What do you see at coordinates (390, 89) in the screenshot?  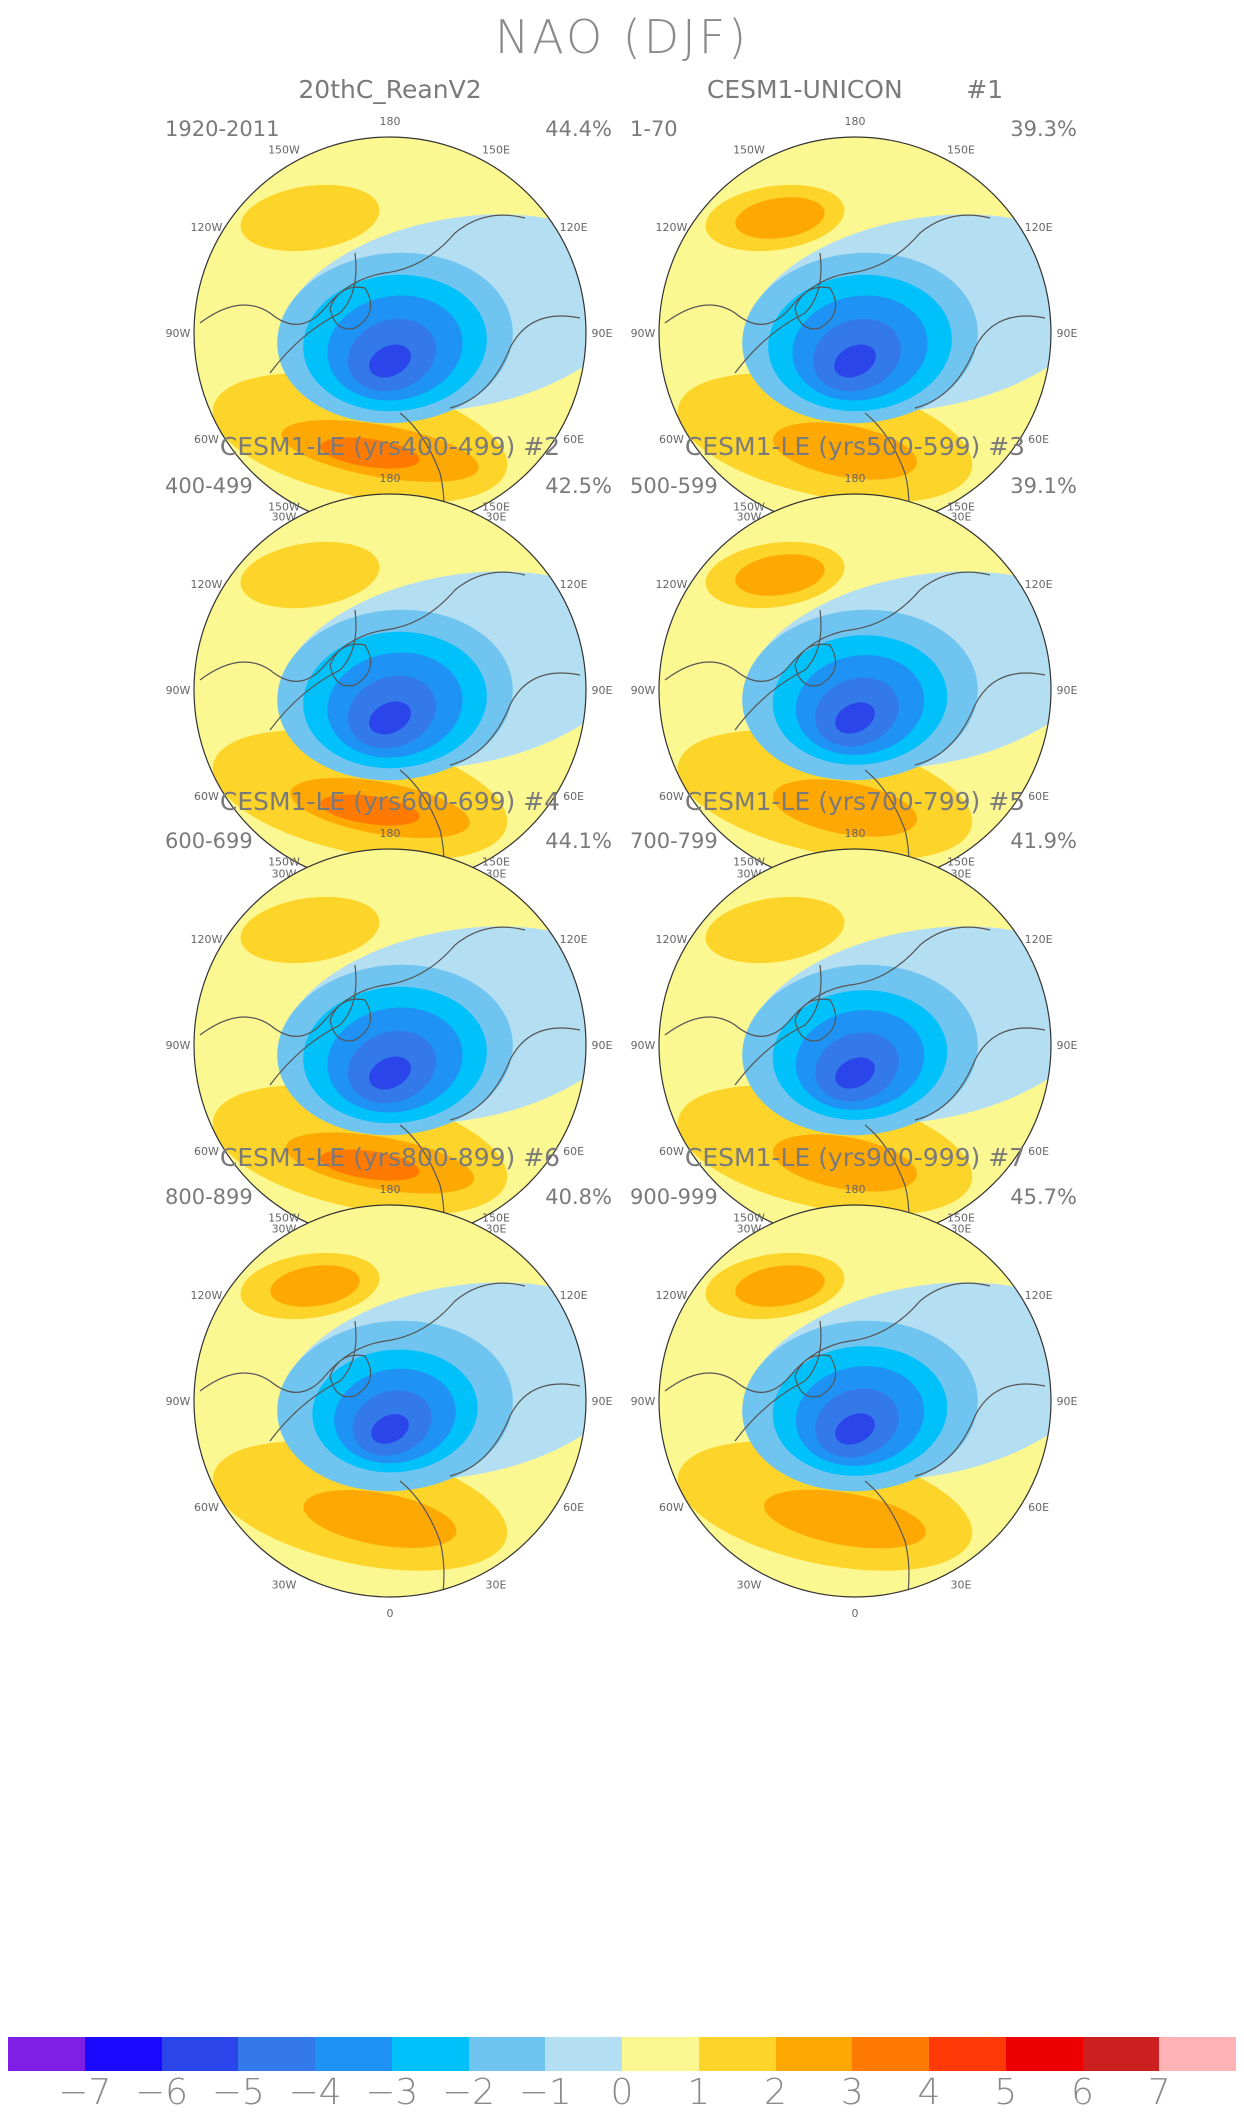 I see `panel-title: 20thC_ReanV2` at bounding box center [390, 89].